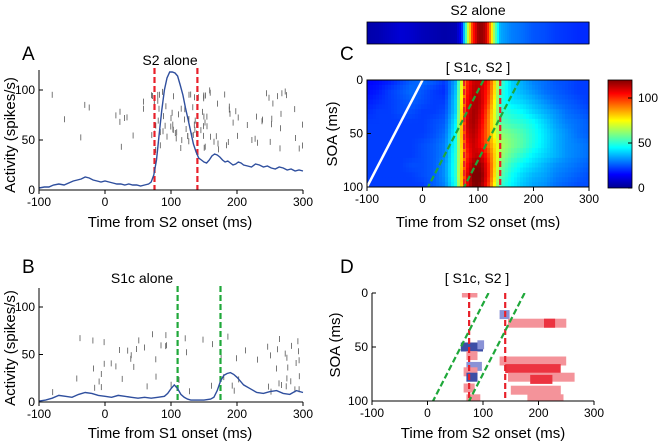  I want to click on colorbar-tick-label: 100, so click(648, 98).